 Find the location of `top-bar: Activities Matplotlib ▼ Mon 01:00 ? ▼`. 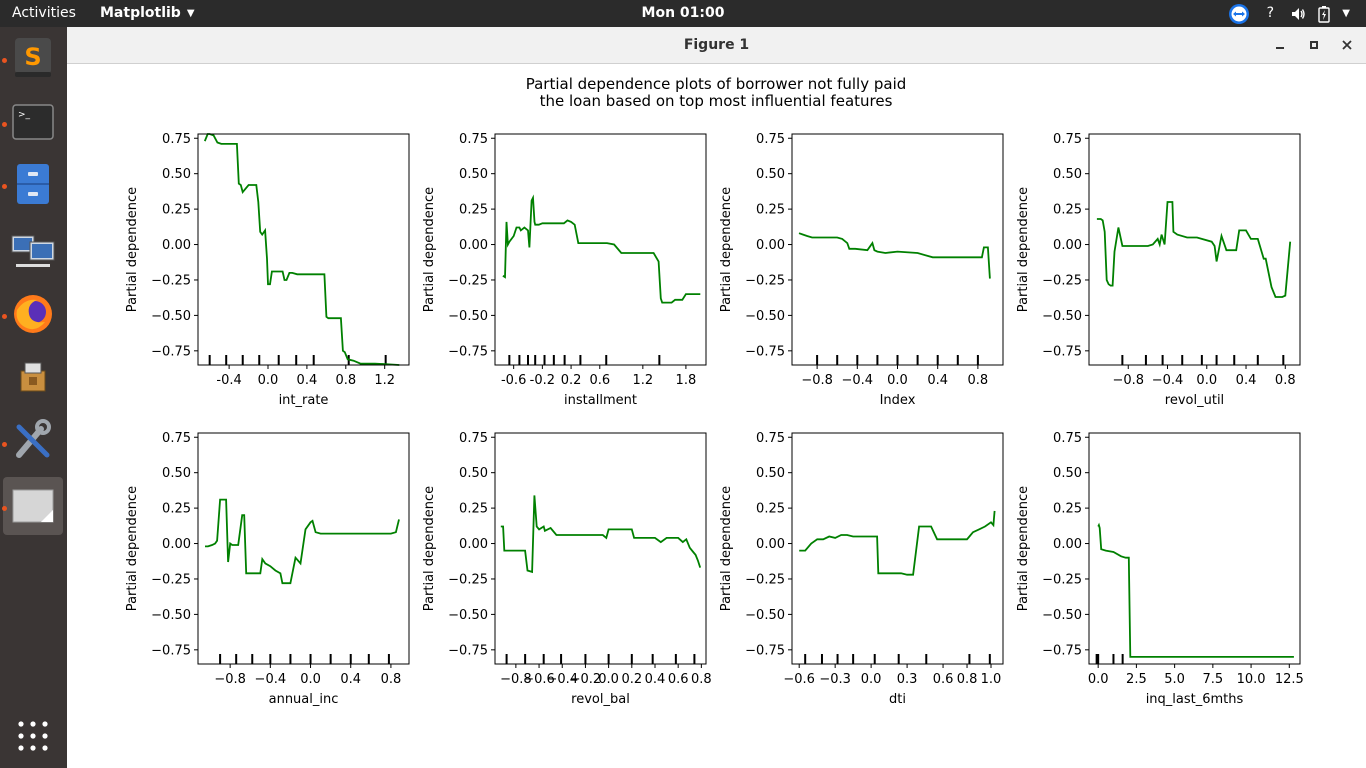

top-bar: Activities Matplotlib ▼ Mon 01:00 ? ▼ is located at coordinates (683, 13).